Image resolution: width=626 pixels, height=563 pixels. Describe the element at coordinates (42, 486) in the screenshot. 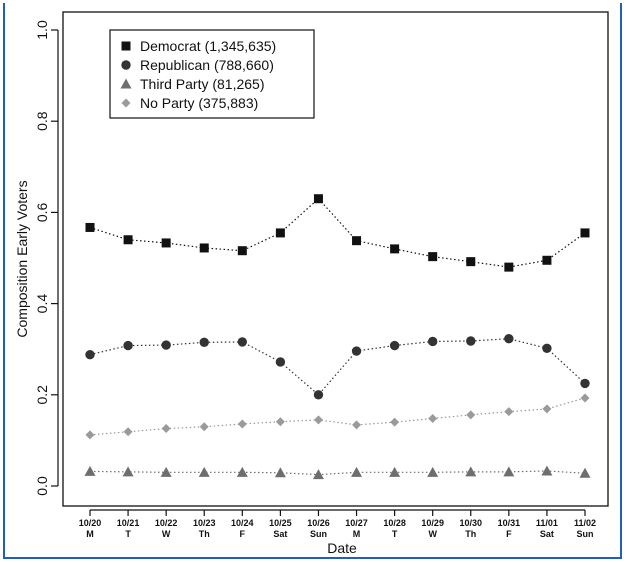

I see `y-tick-label: 0.0` at that location.